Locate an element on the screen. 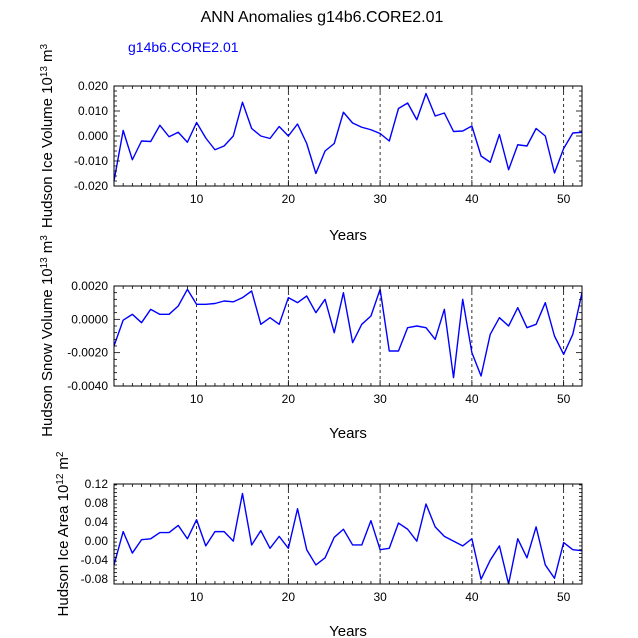 The height and width of the screenshot is (638, 638). y-axis-label-main: Hudson Ice Volume 10 is located at coordinates (47, 152).